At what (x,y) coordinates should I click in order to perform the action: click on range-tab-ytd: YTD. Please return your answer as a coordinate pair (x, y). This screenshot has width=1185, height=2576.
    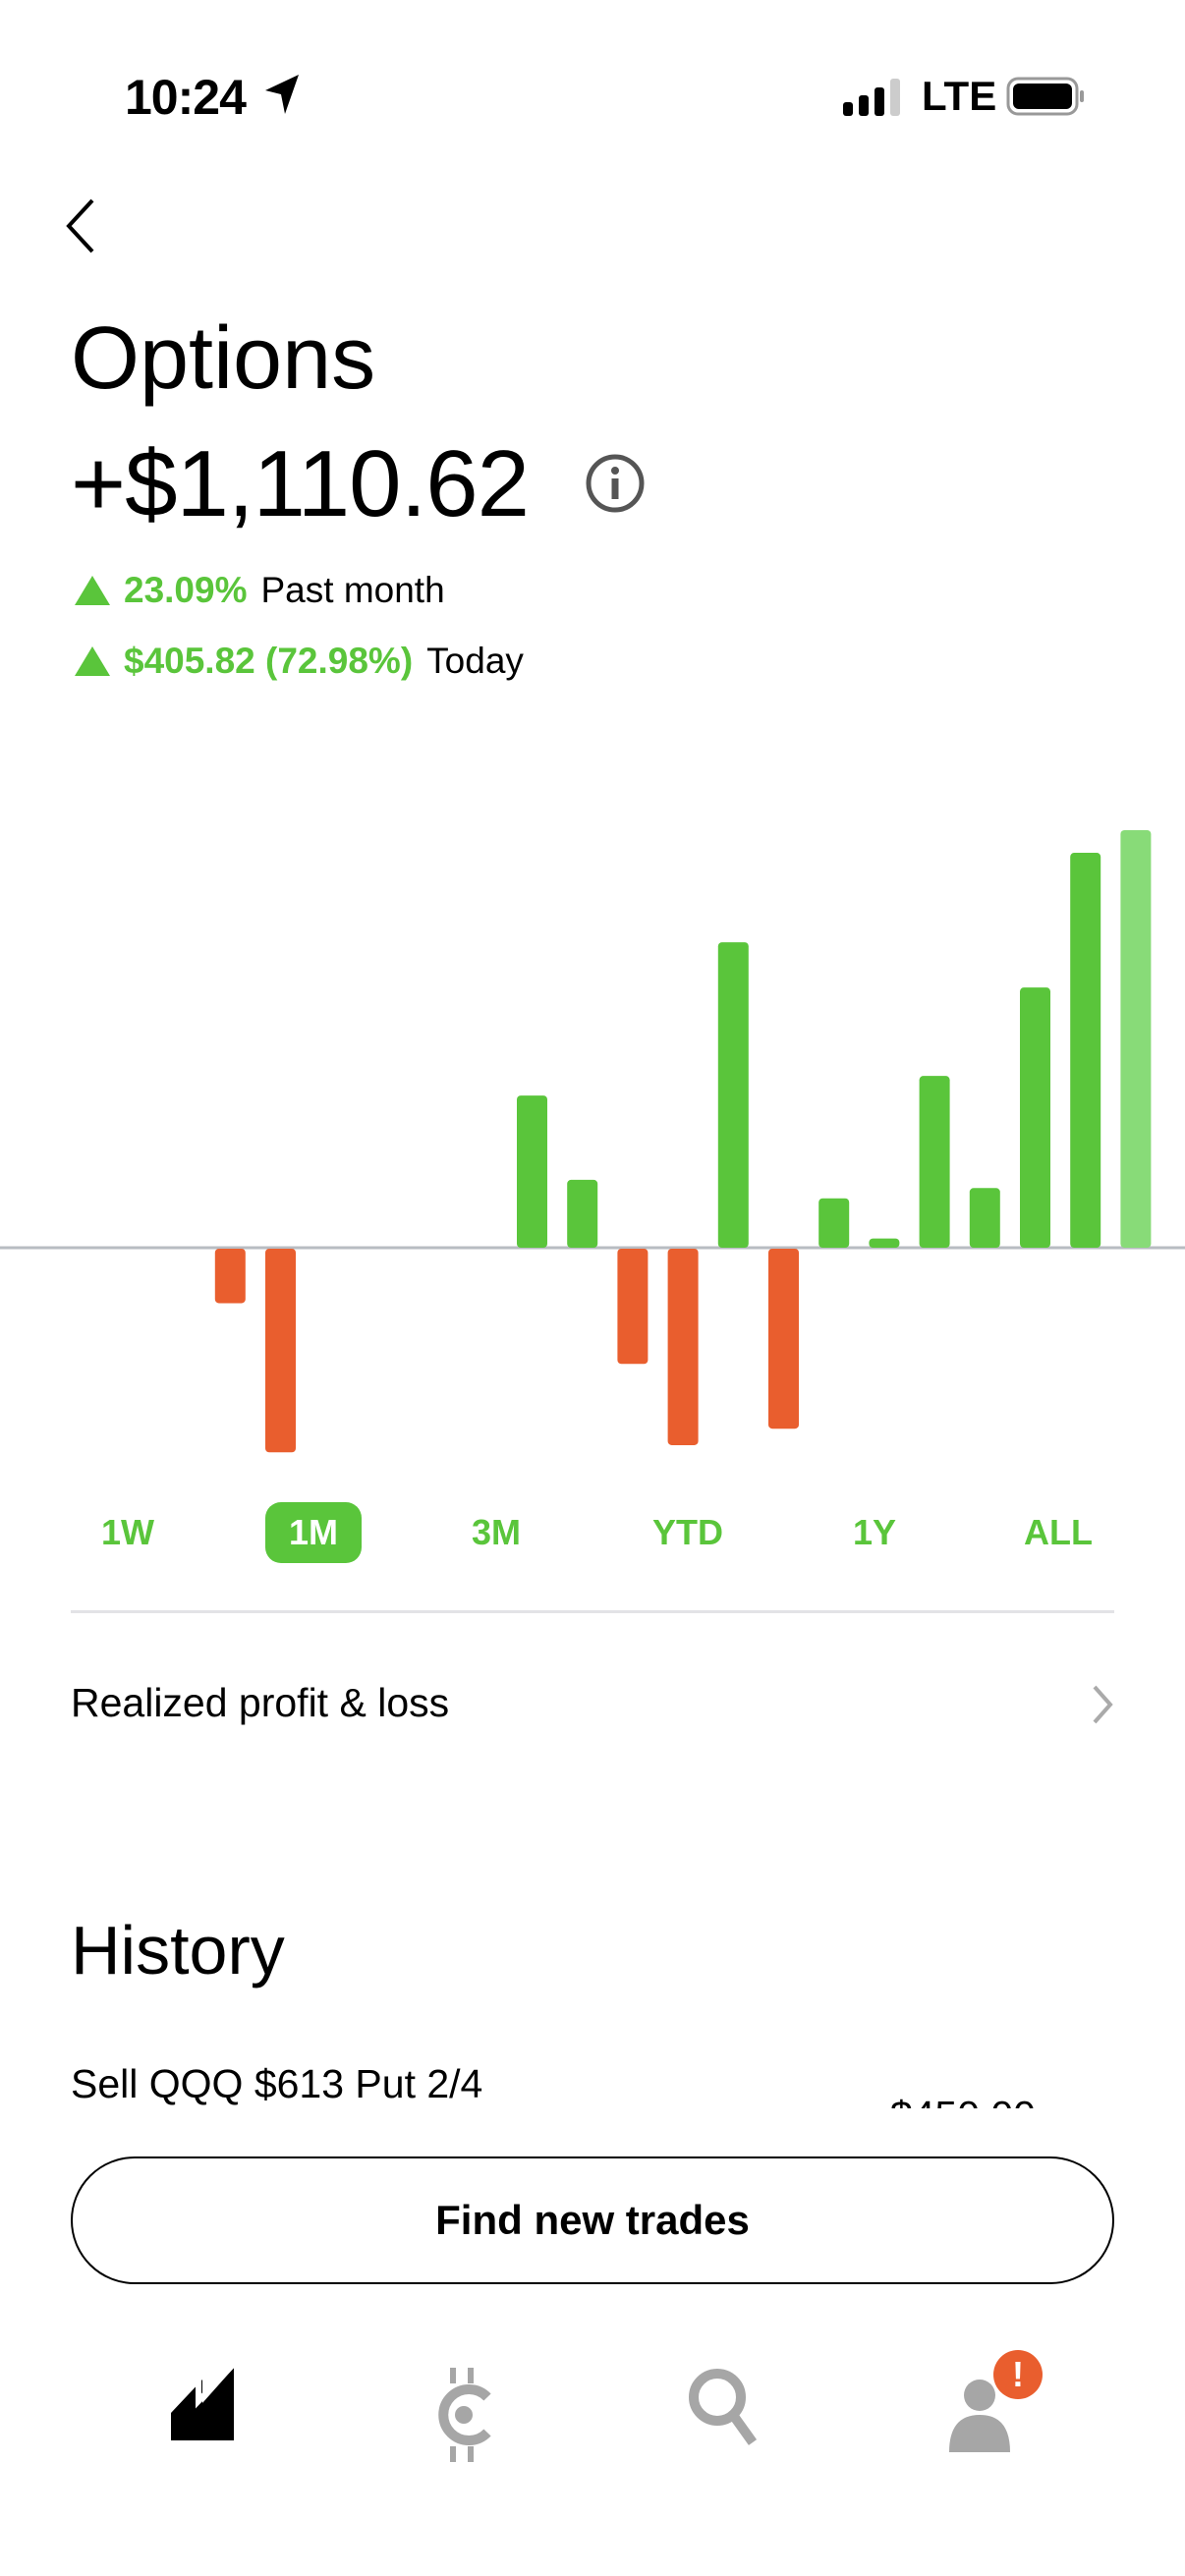
    Looking at the image, I should click on (688, 1532).